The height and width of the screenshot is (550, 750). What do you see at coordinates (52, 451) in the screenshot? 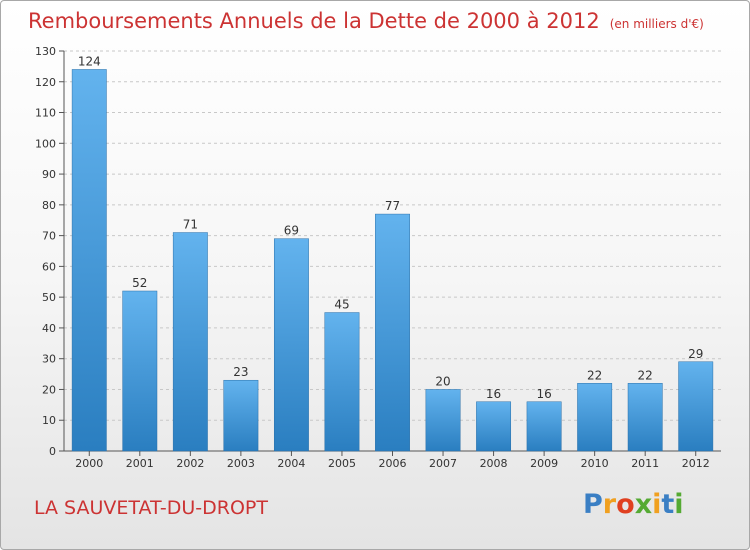
I see `y-tick-label: 0` at bounding box center [52, 451].